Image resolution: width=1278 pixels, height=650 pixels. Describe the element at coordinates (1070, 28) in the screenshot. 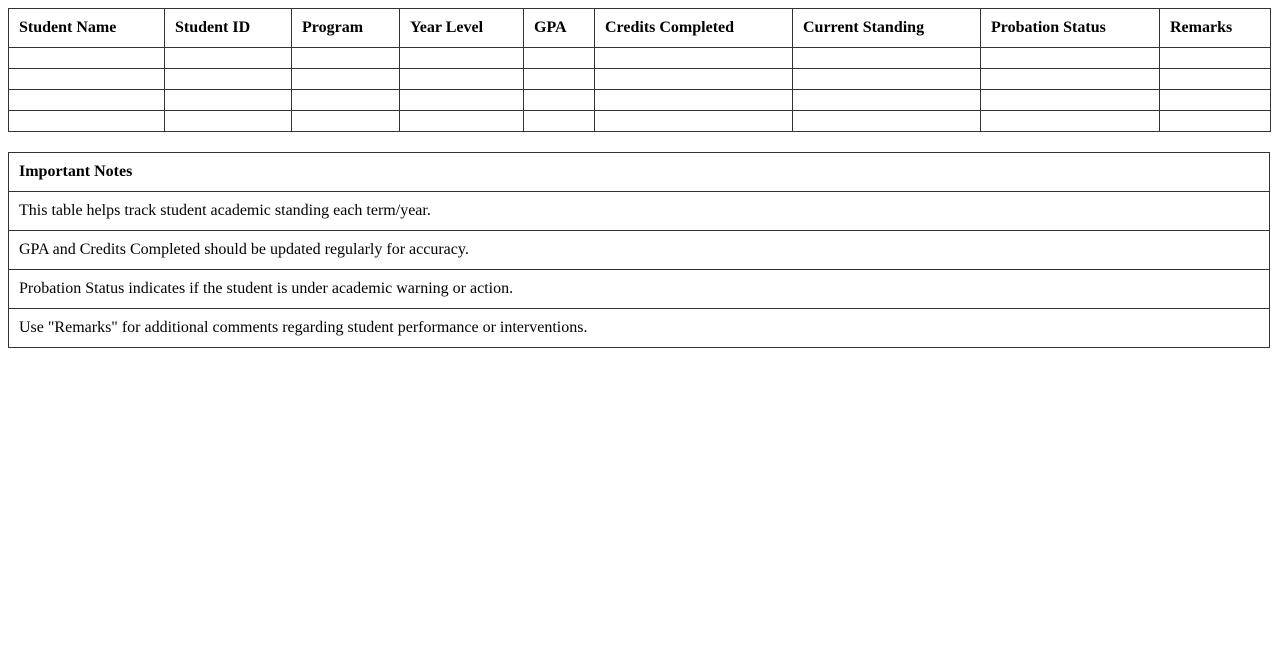

I see `header-probation-status: Probation Status` at that location.